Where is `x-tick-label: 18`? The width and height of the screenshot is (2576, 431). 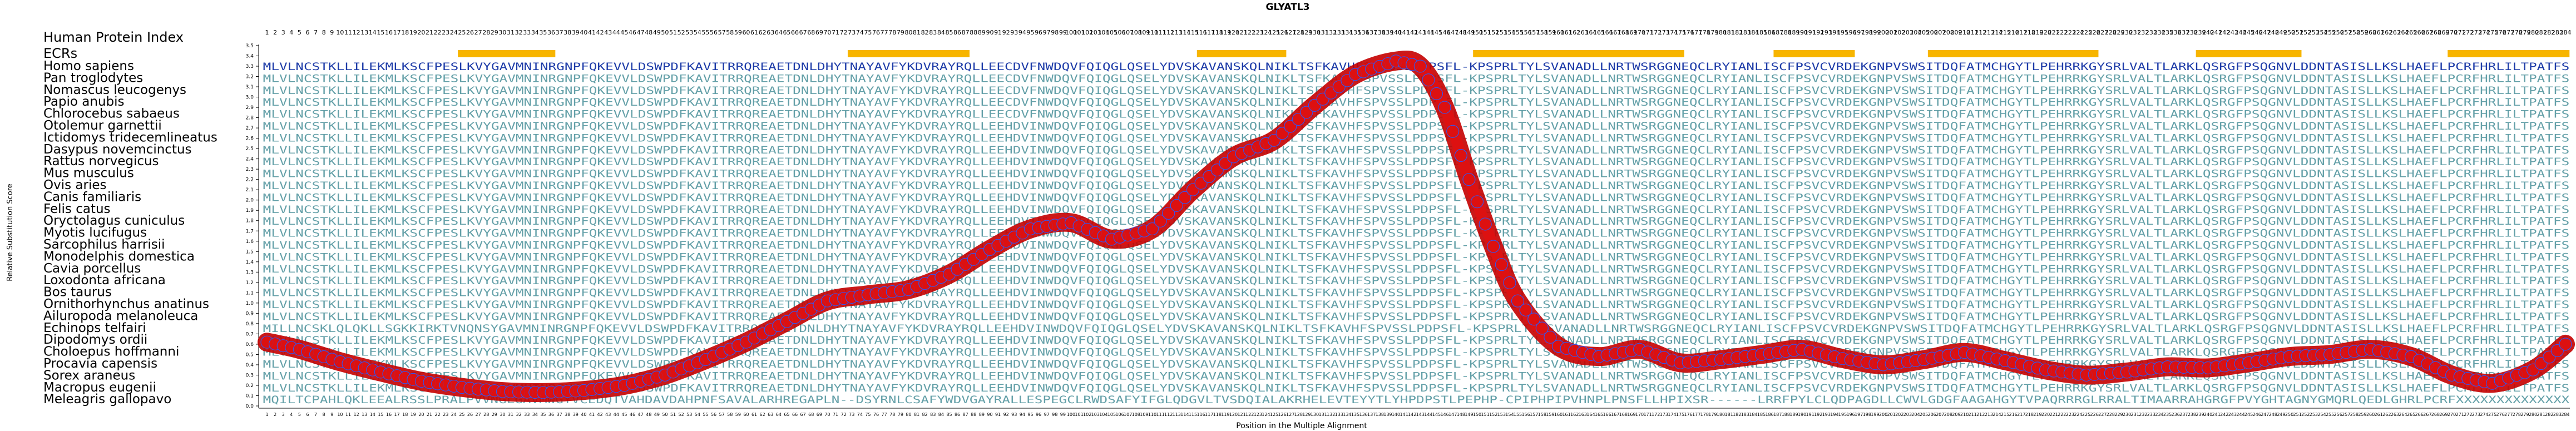 x-tick-label: 18 is located at coordinates (405, 414).